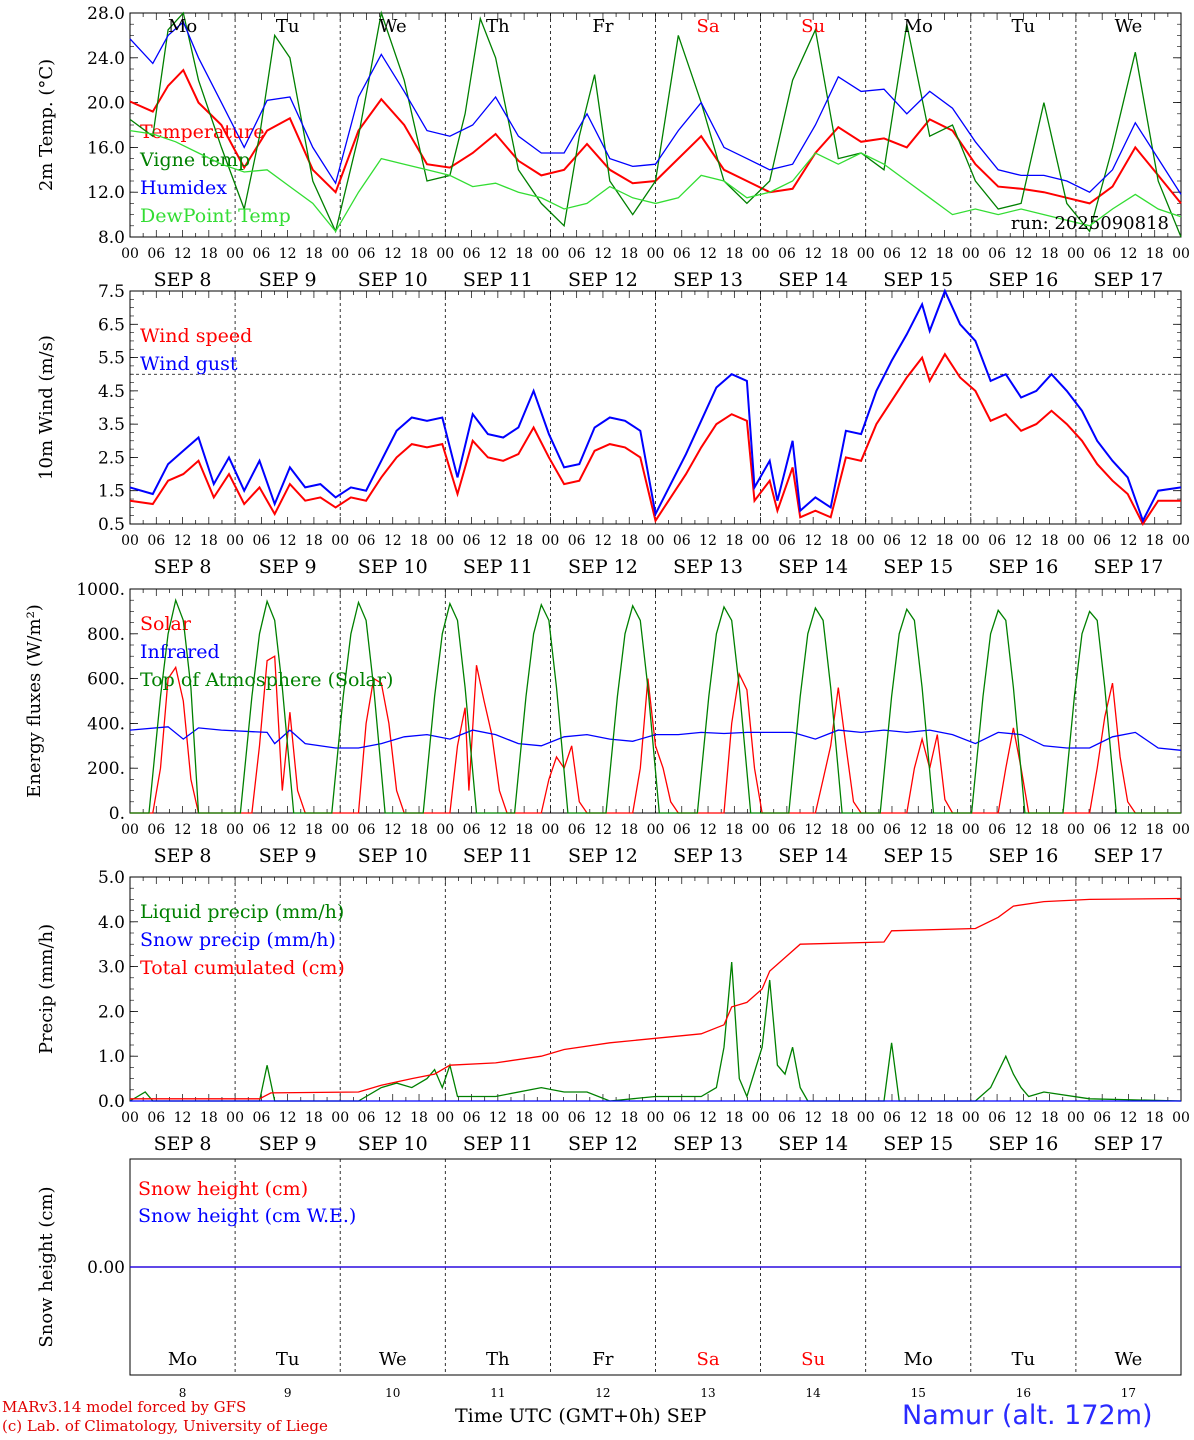 The image size is (1194, 1440). Describe the element at coordinates (106, 635) in the screenshot. I see `y-tick-label: 800.` at that location.